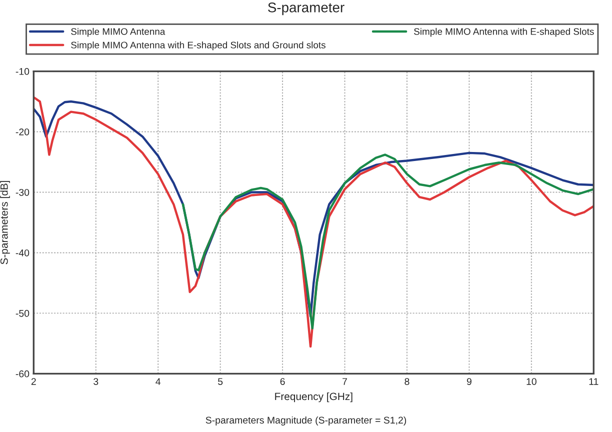  Describe the element at coordinates (593, 381) in the screenshot. I see `x-tick-label: 11` at that location.